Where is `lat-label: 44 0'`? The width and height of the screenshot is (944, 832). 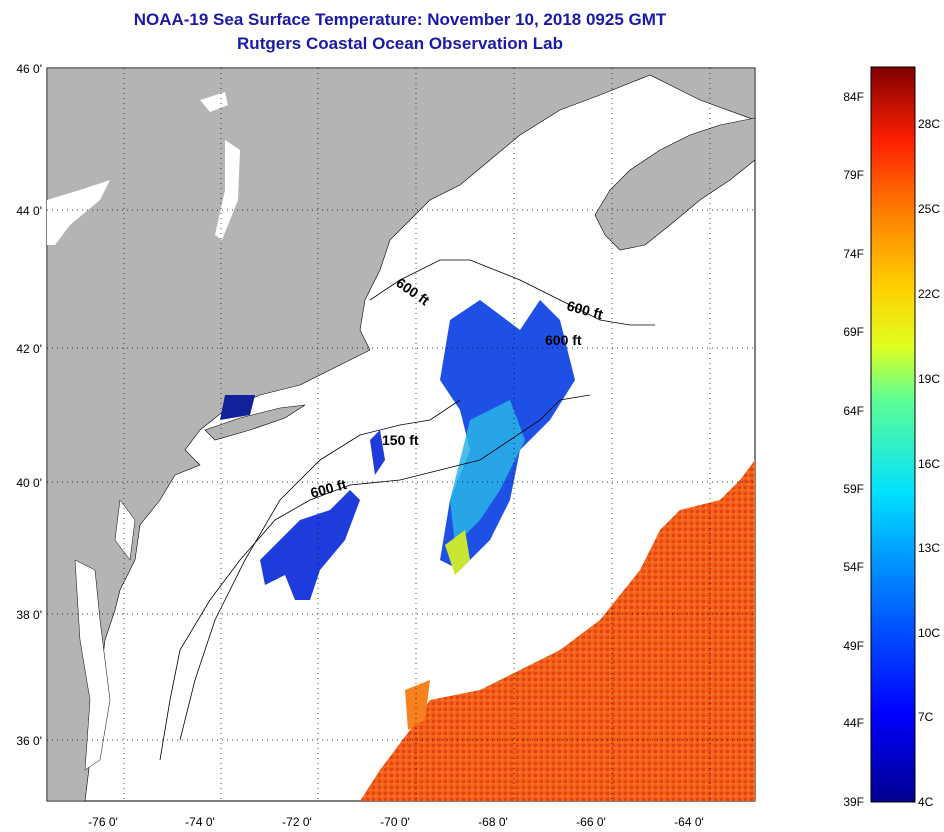 lat-label: 44 0' is located at coordinates (29, 211).